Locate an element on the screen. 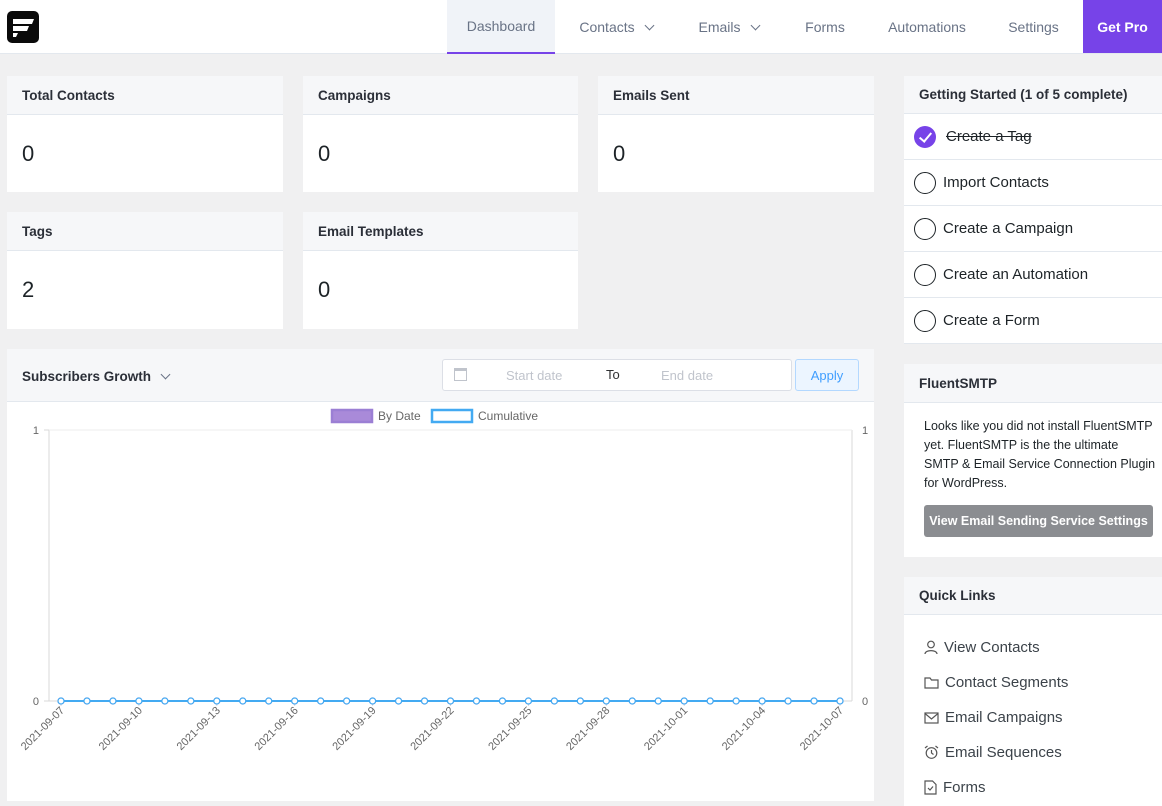  legend-label: Cumulative is located at coordinates (508, 416).